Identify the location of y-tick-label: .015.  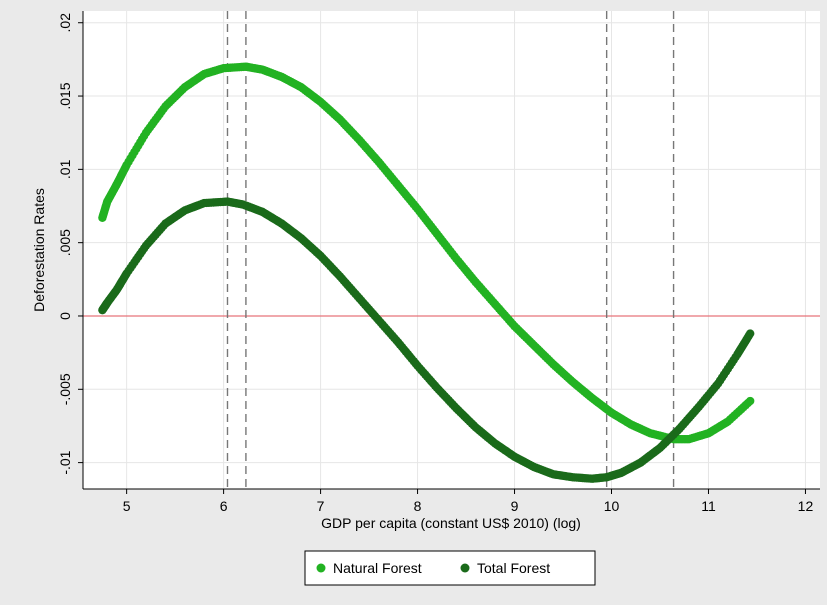
(65, 95).